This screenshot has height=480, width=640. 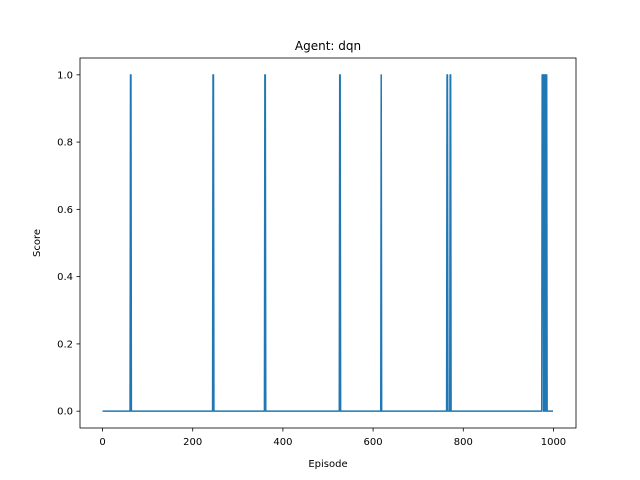 I want to click on x-tick-label: 1000, so click(x=553, y=442).